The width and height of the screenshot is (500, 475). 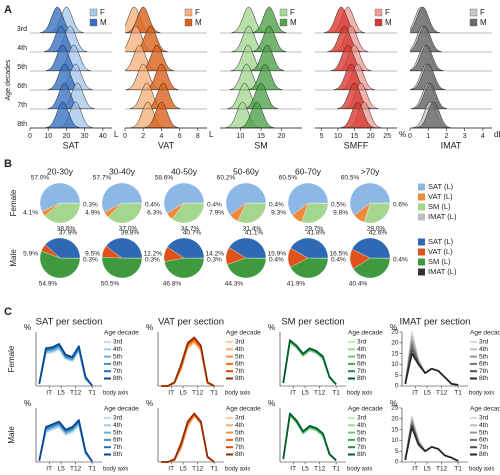 What do you see at coordinates (314, 229) in the screenshot?
I see `value-label: 29.7%` at bounding box center [314, 229].